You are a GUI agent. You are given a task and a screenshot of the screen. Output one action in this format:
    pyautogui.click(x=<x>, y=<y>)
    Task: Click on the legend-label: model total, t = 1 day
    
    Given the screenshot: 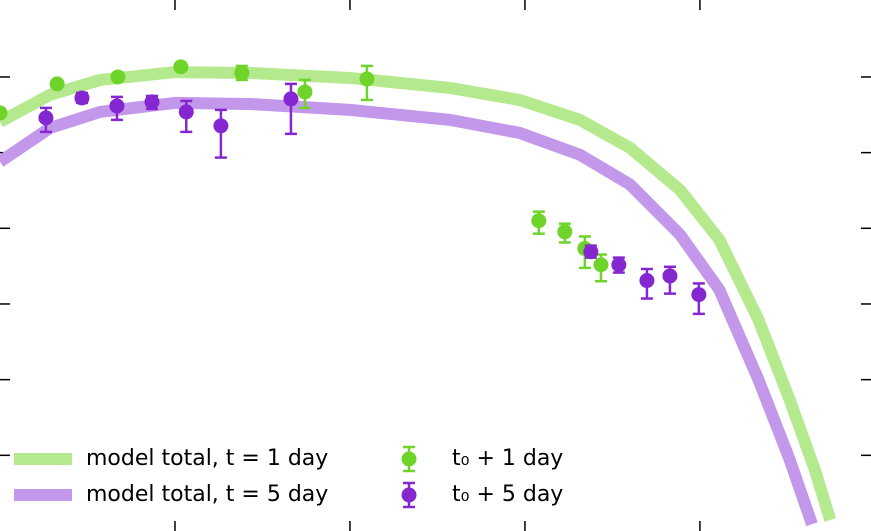 What is the action you would take?
    pyautogui.click(x=207, y=458)
    